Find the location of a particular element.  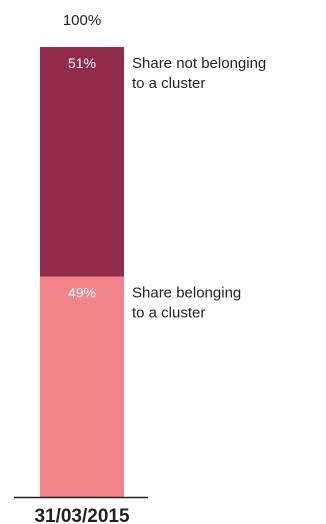

value-label-not-belonging: 51% is located at coordinates (82, 63).